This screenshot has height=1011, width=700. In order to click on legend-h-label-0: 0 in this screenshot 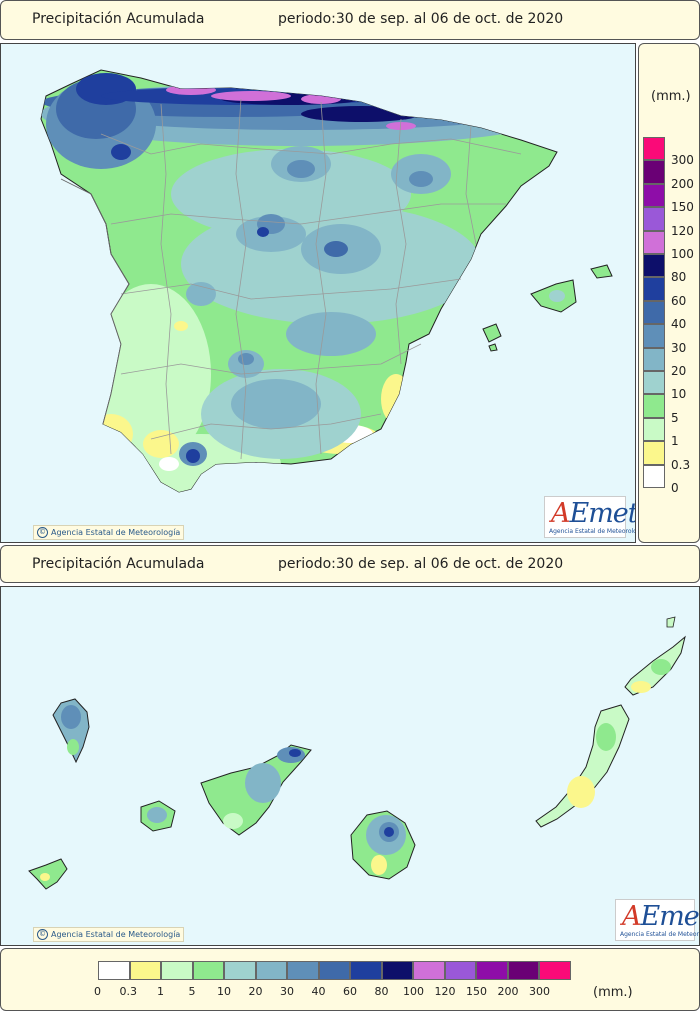, I will do `click(97, 991)`.